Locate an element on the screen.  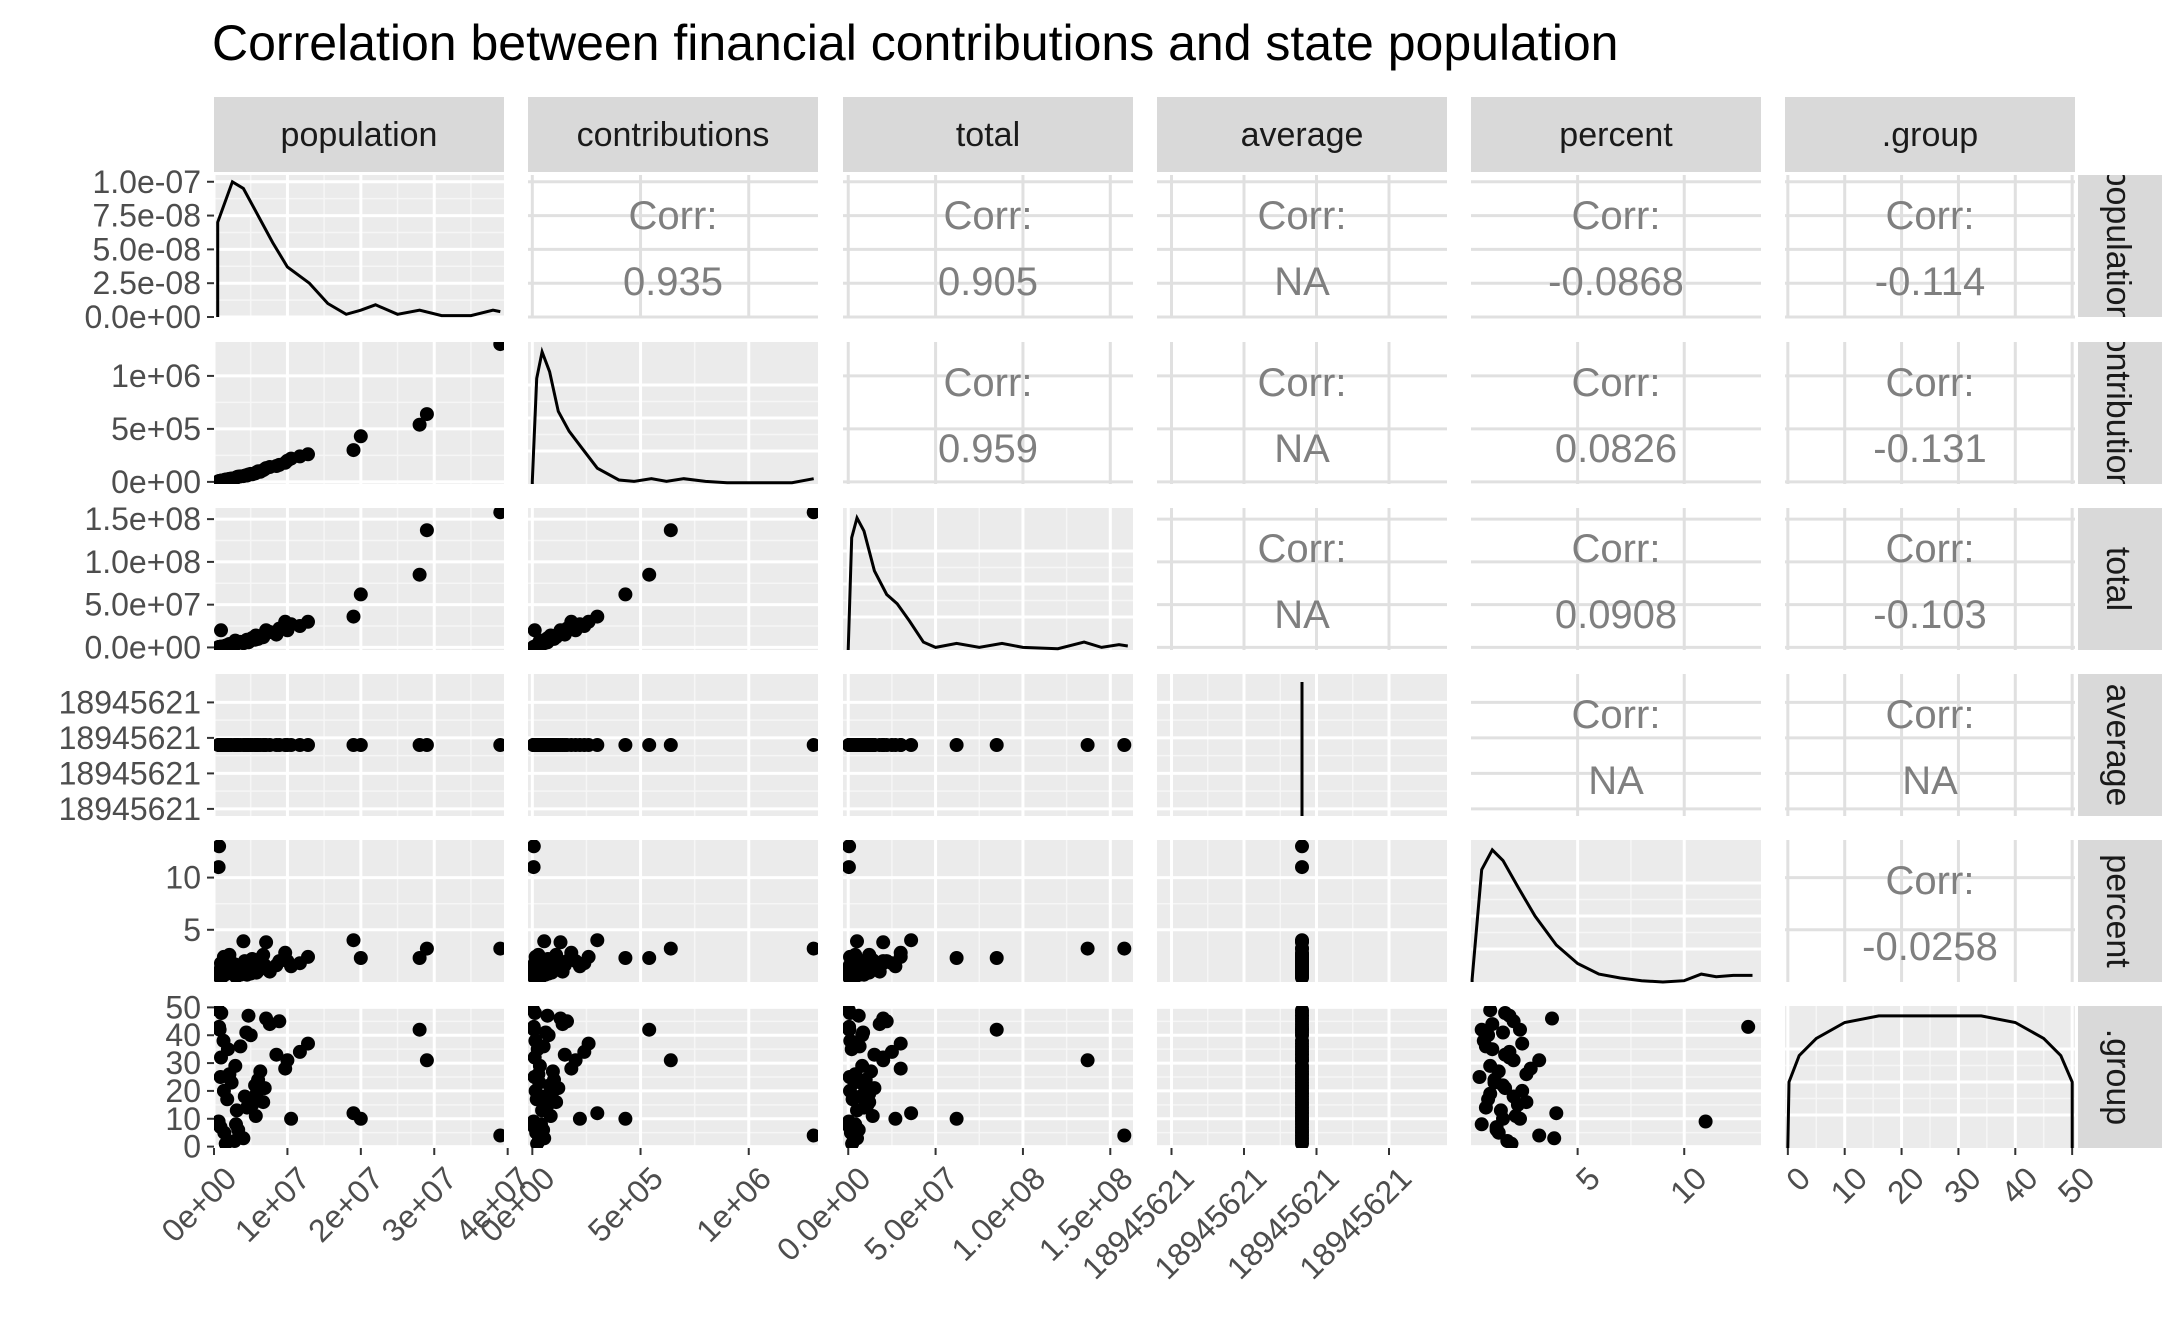
y-tick-label: 30 is located at coordinates (183, 1063).